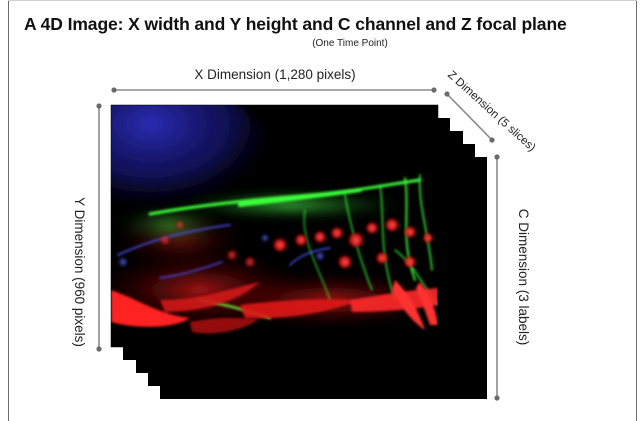  What do you see at coordinates (274, 90) in the screenshot?
I see `x-dimension-arrow` at bounding box center [274, 90].